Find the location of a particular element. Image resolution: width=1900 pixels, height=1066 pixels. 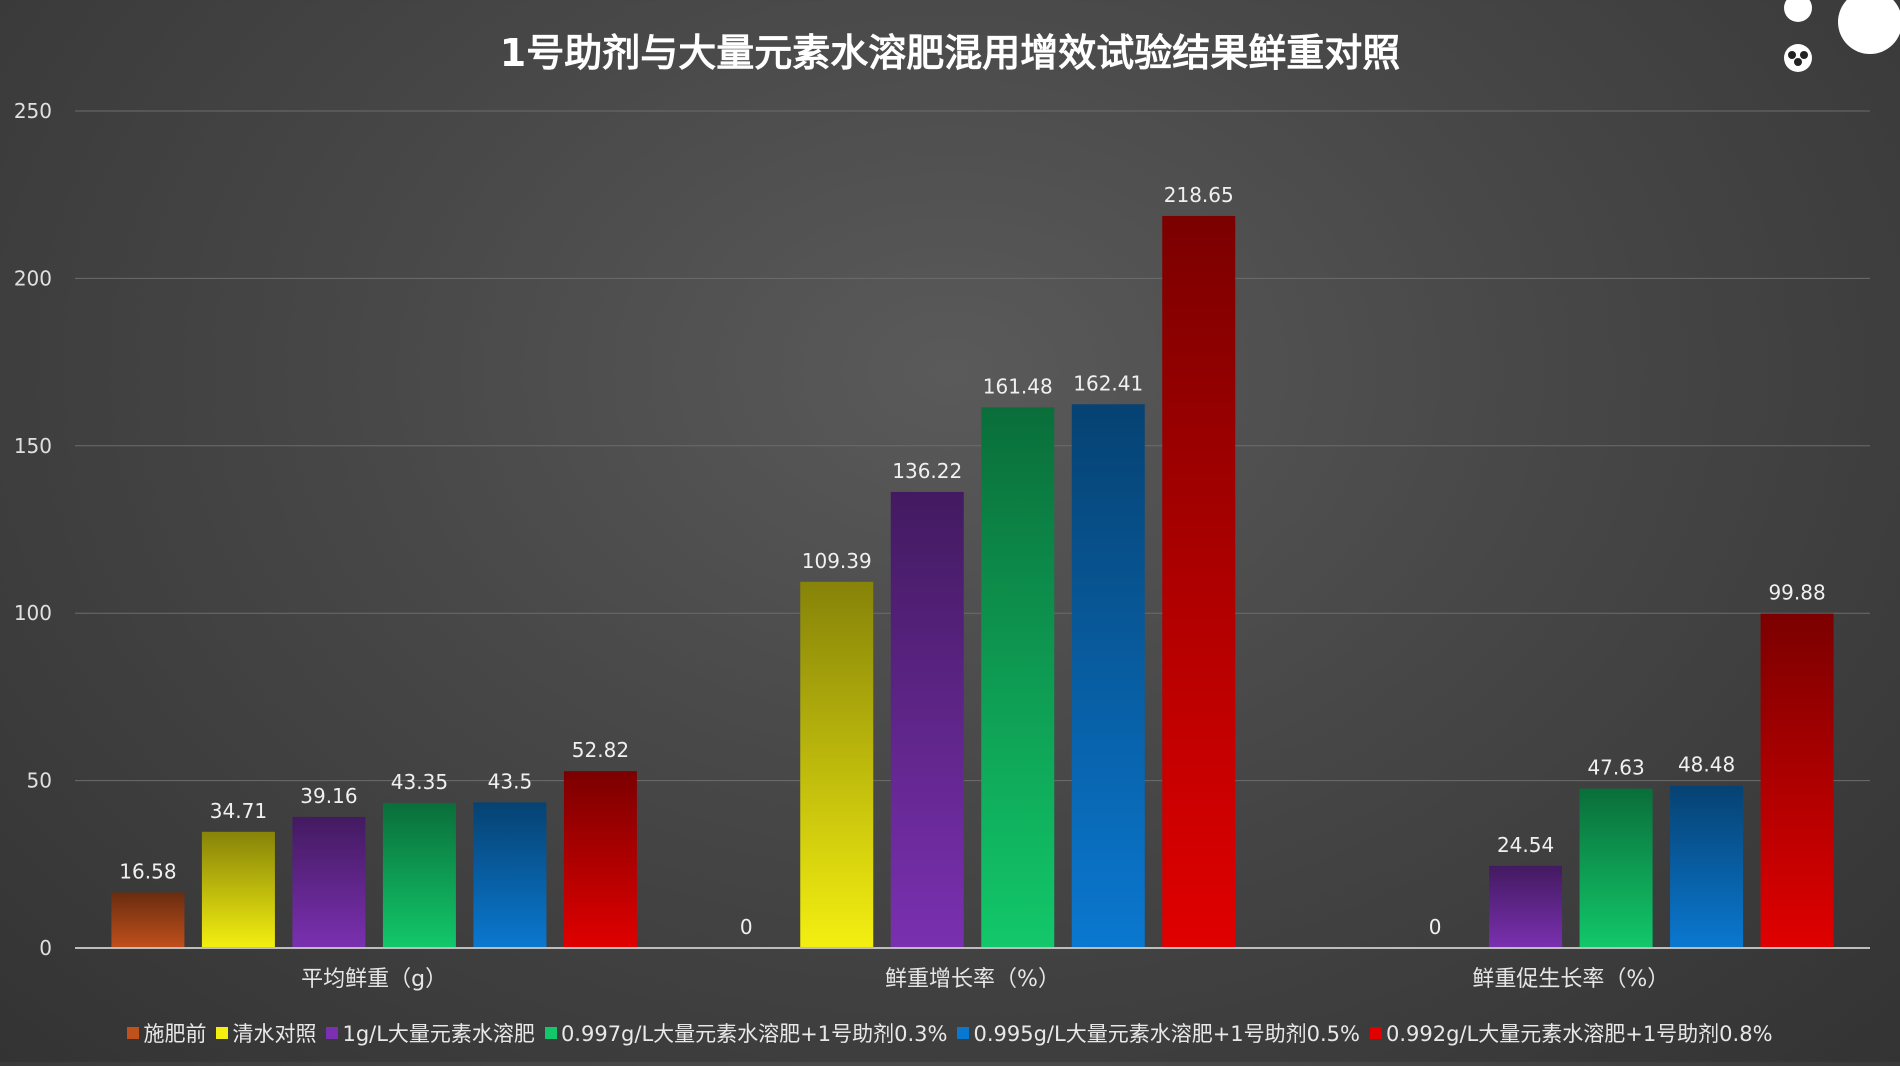

data-label: 48.48 is located at coordinates (1706, 765).